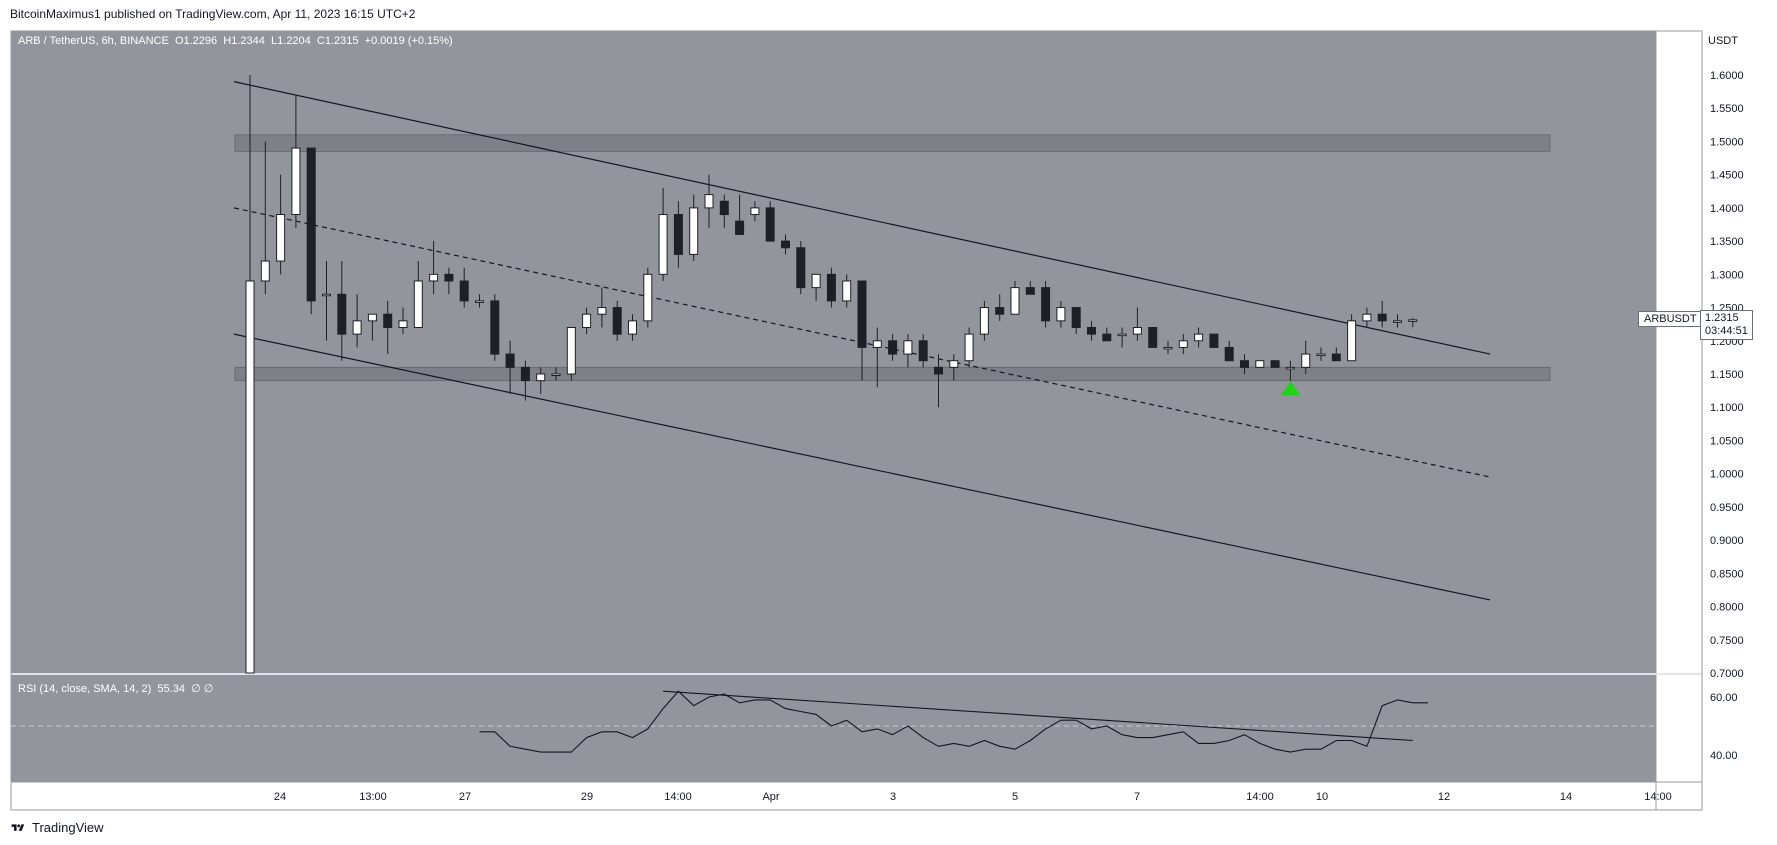 The height and width of the screenshot is (845, 1777). Describe the element at coordinates (587, 797) in the screenshot. I see `time-tick-label: 29` at that location.